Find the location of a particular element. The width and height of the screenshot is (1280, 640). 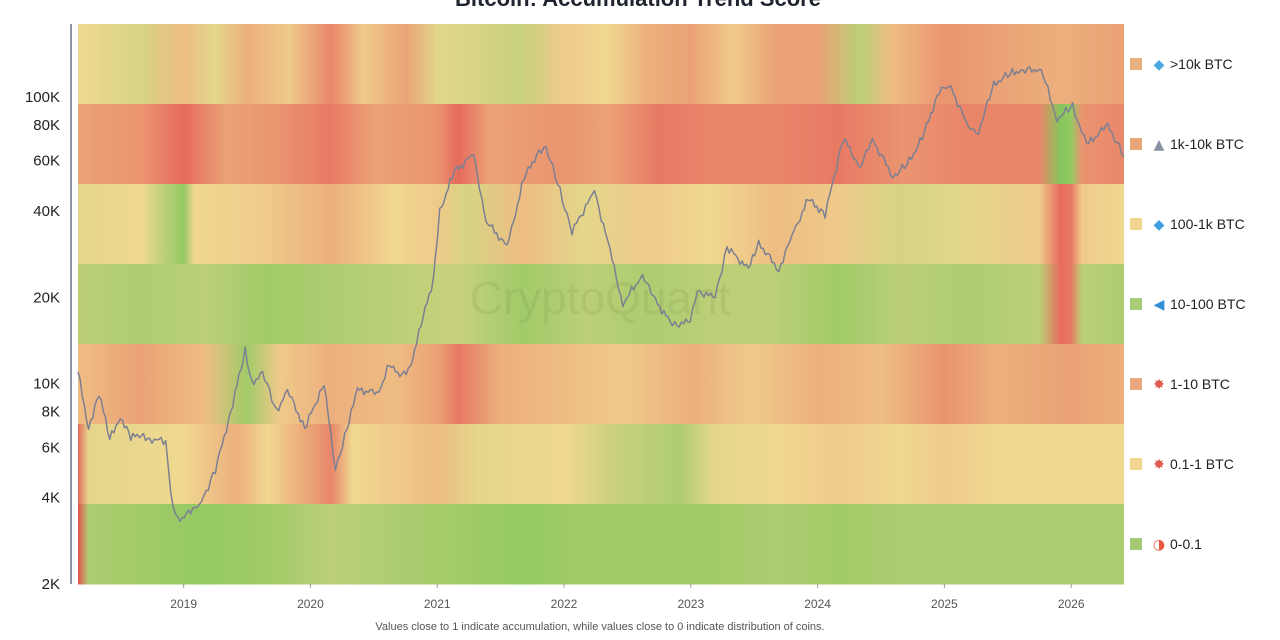

legend-label: 10-100 BTC is located at coordinates (1207, 304).